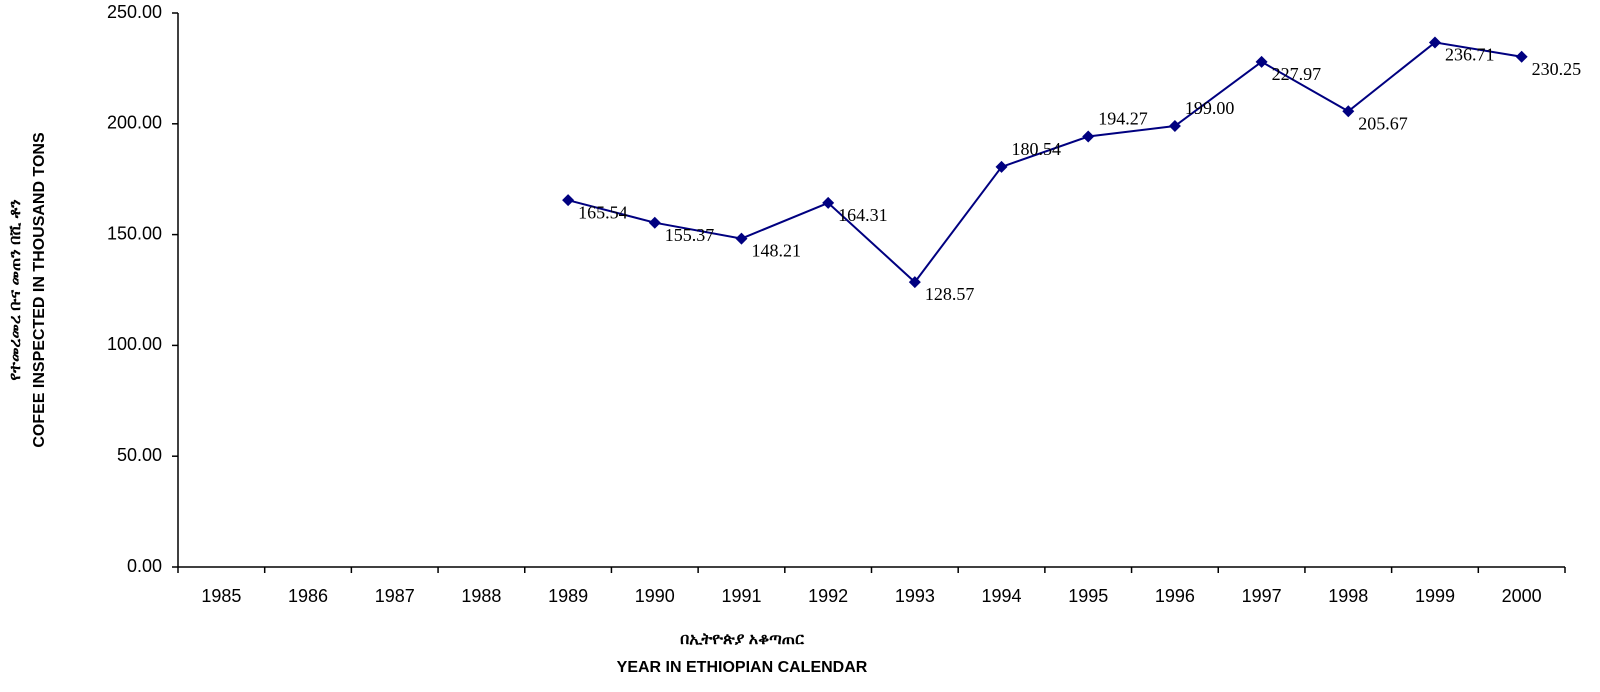  What do you see at coordinates (690, 235) in the screenshot?
I see `data-label: 155.37` at bounding box center [690, 235].